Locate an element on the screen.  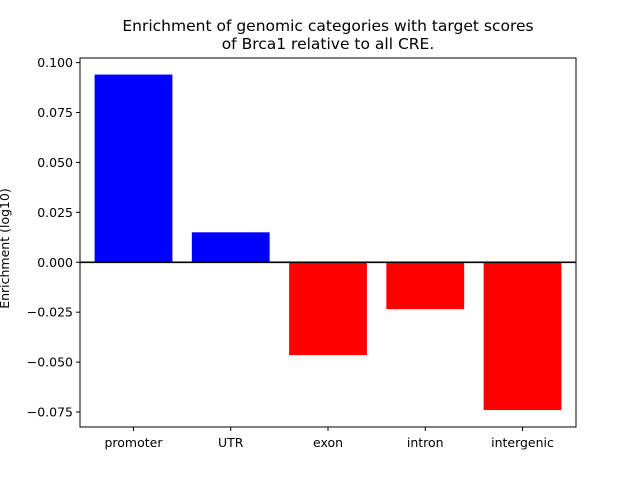
y-tick-label: 0.000 is located at coordinates (55, 262).